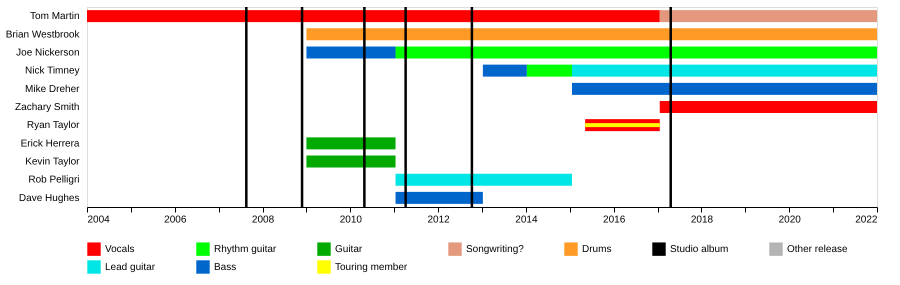 Image resolution: width=900 pixels, height=285 pixels. Describe the element at coordinates (99, 220) in the screenshot. I see `x-tick-label: 2004` at that location.